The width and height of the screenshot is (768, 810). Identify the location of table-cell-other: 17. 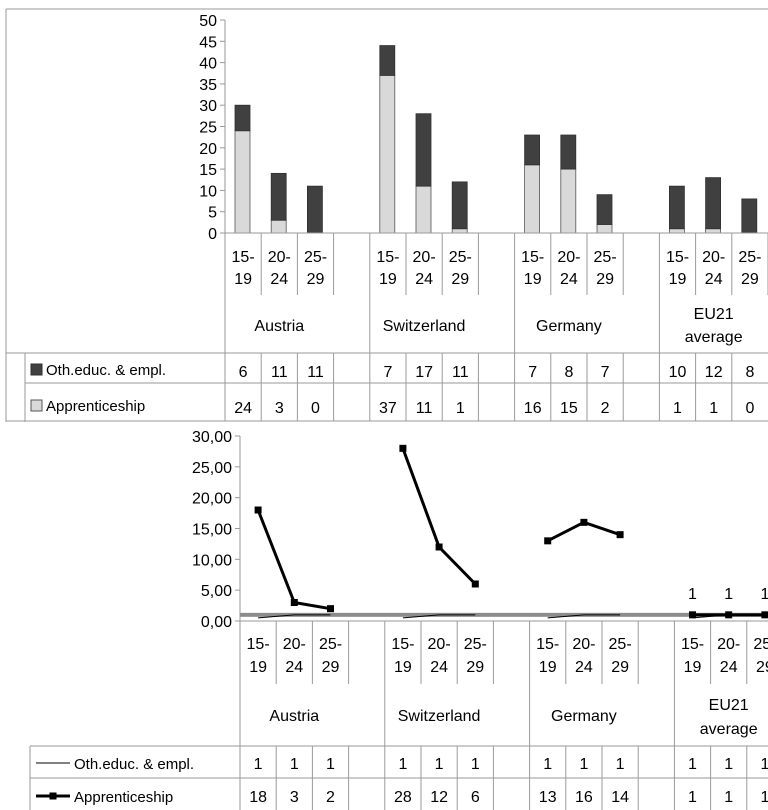
(424, 372).